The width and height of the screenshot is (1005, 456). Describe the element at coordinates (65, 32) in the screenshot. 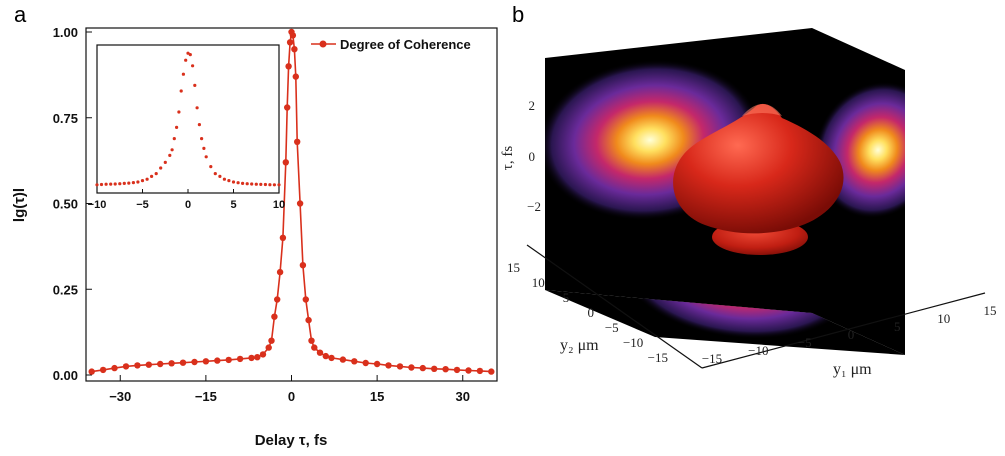

I see `y-tick-label: 1.00` at that location.